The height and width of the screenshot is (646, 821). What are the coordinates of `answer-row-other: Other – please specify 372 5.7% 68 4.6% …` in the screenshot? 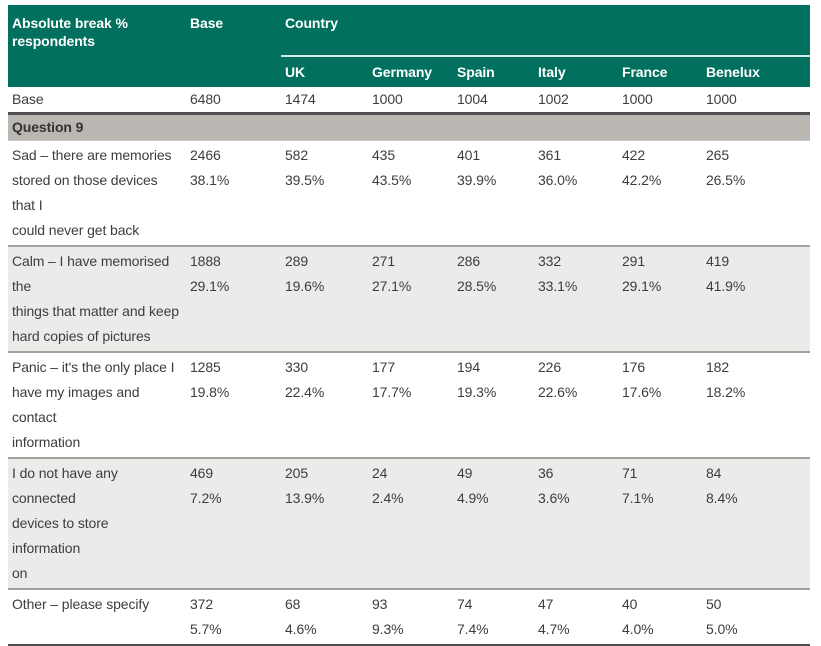 It's located at (409, 617).